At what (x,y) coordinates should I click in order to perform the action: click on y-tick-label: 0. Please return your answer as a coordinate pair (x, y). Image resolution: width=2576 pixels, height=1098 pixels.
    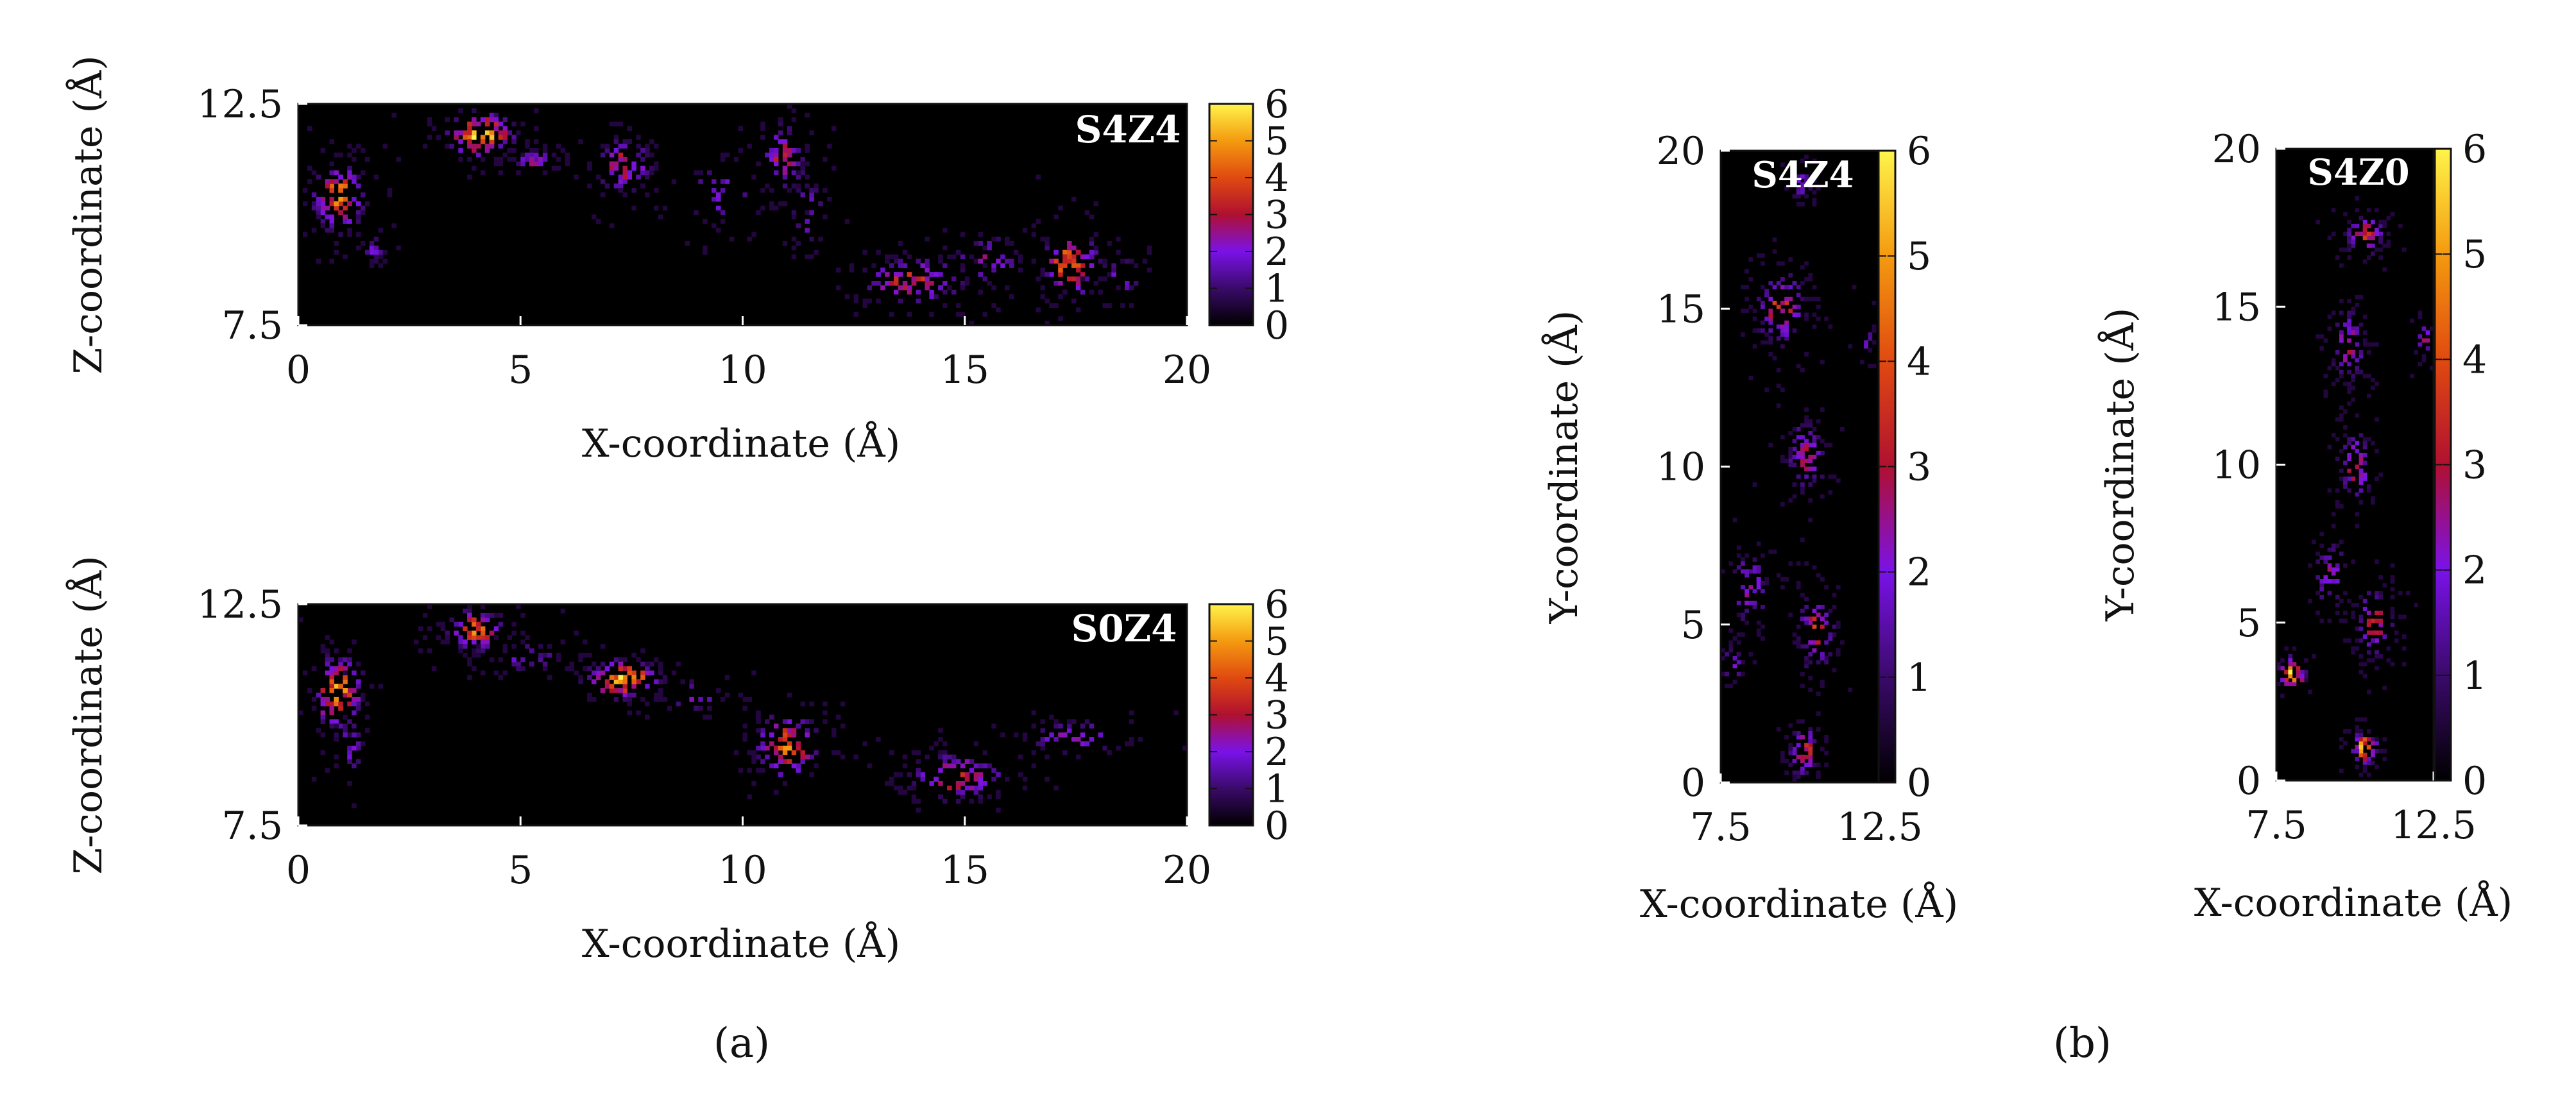
    Looking at the image, I should click on (1693, 783).